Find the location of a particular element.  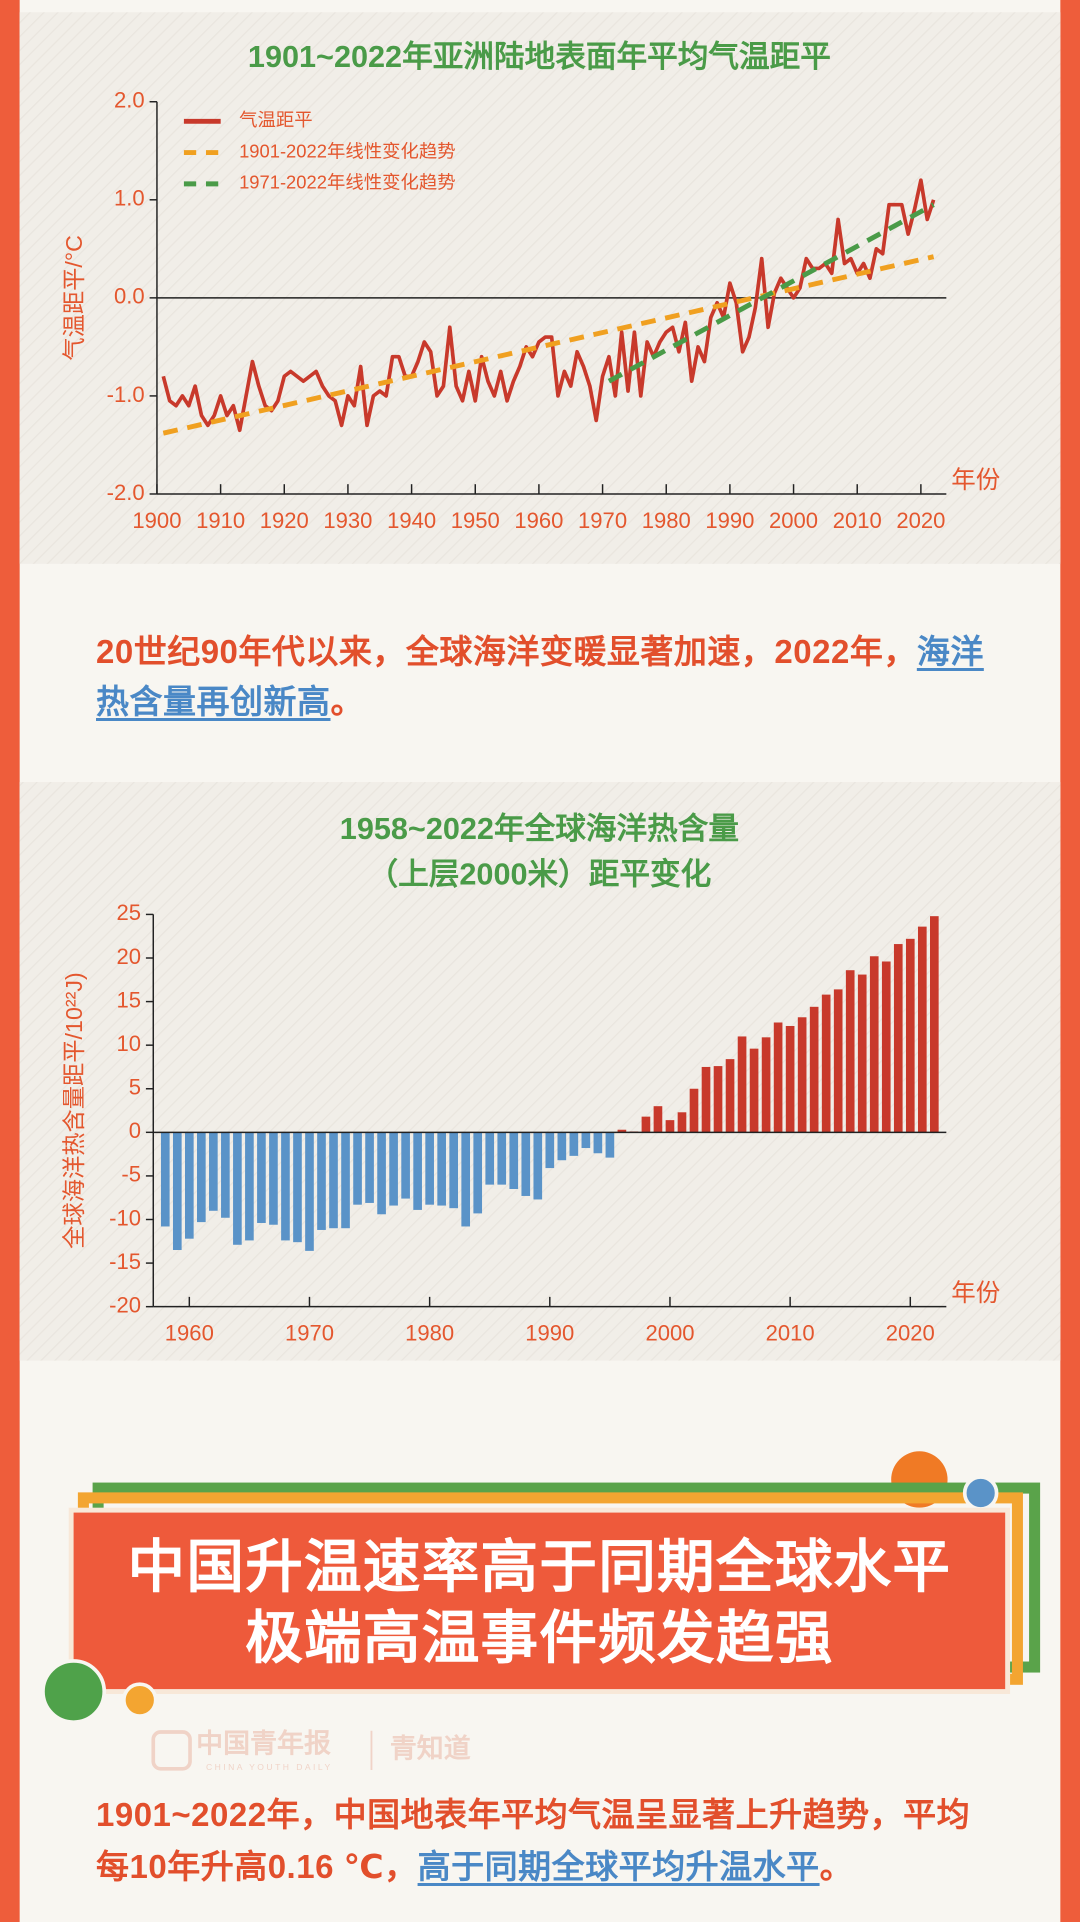

banner-box is located at coordinates (539, 1601).